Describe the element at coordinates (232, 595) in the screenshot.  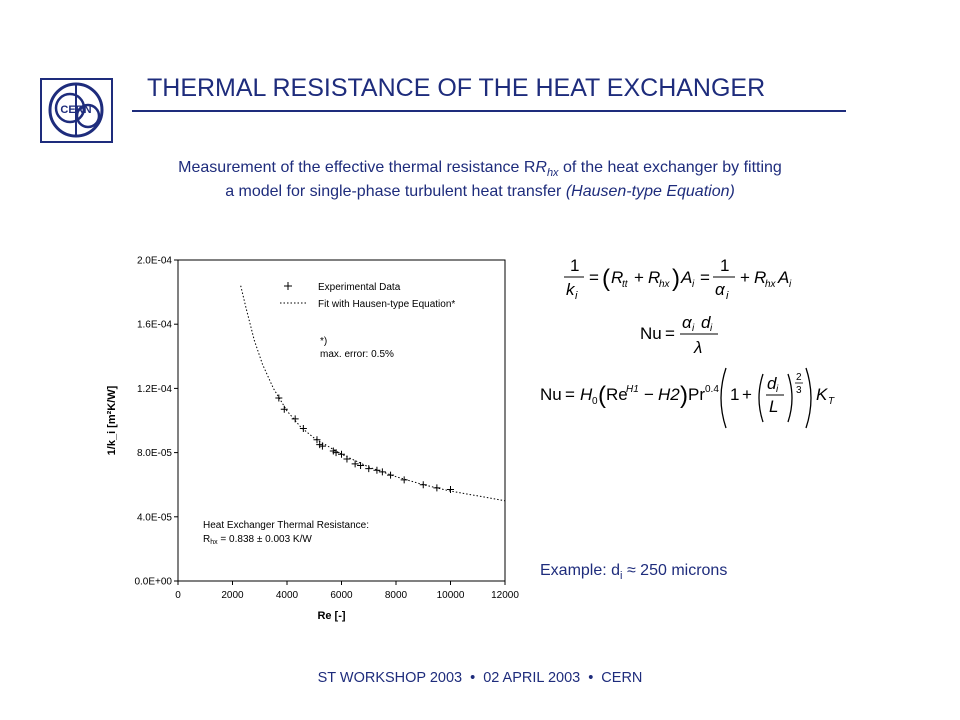
I see `x-tick-label: 2000` at that location.